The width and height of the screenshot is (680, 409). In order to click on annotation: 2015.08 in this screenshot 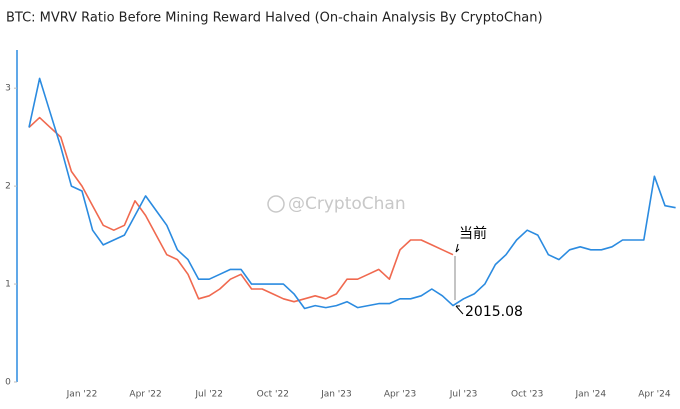, I will do `click(494, 312)`.